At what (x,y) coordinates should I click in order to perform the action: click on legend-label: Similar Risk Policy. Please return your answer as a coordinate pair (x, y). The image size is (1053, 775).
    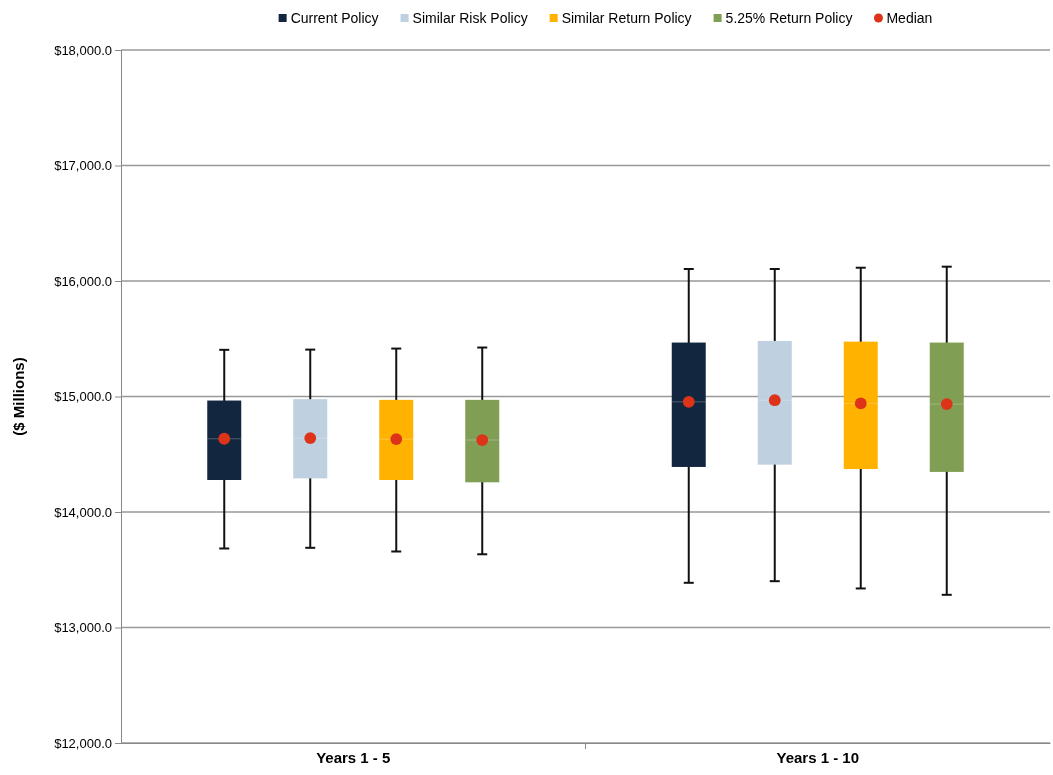
    Looking at the image, I should click on (470, 18).